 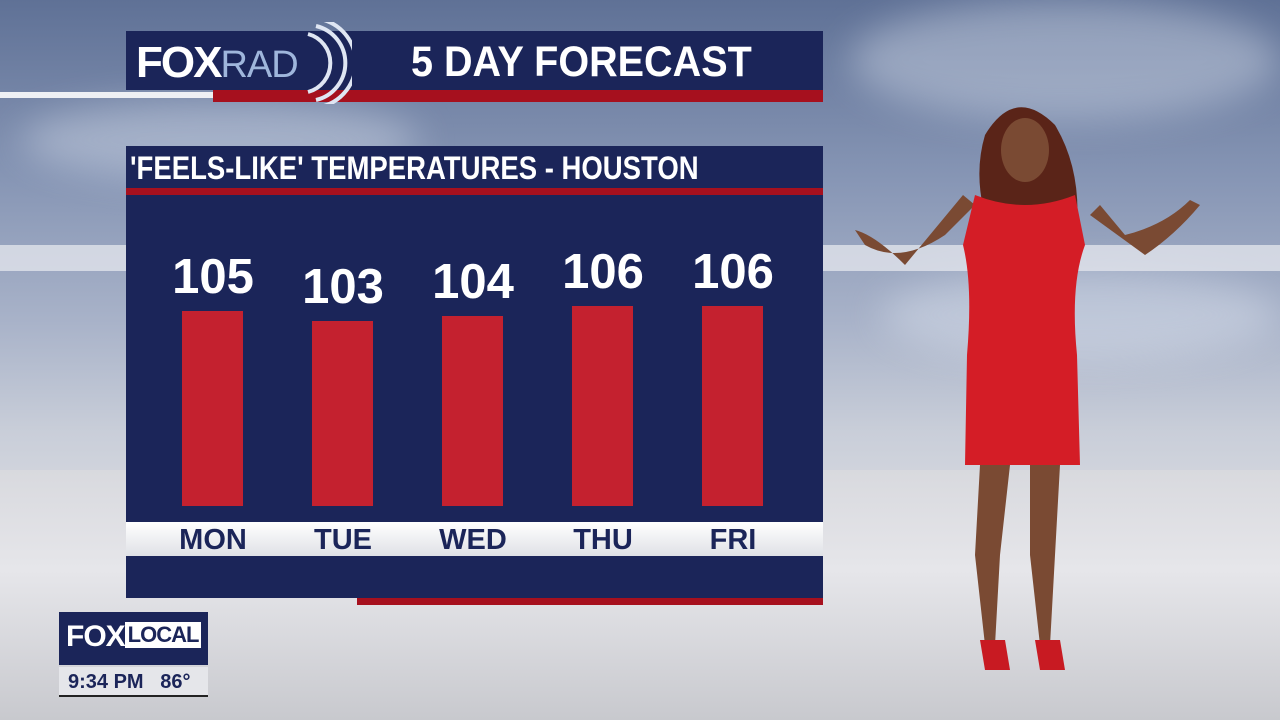 I want to click on day-label: WED, so click(x=473, y=540).